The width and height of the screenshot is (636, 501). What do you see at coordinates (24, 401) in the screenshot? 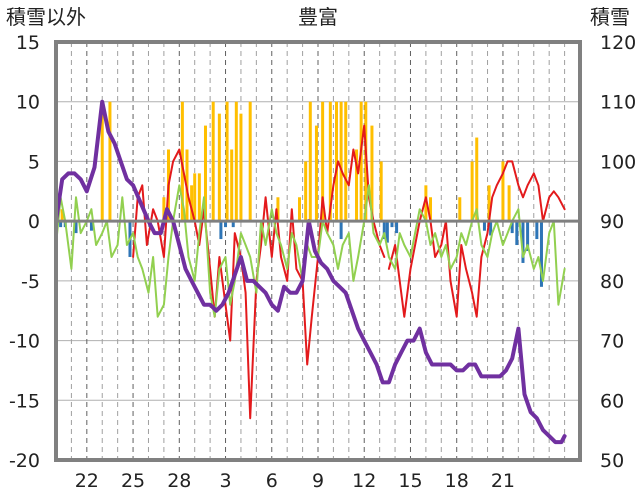
I see `left-tick-label: -15` at bounding box center [24, 401].